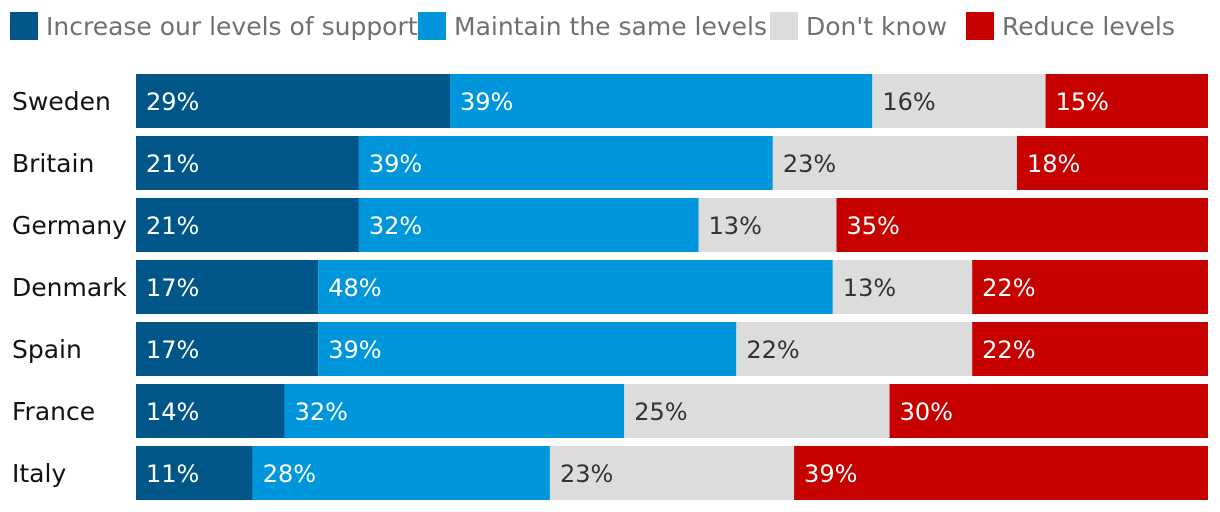  I want to click on category-label: Spain, so click(47, 349).